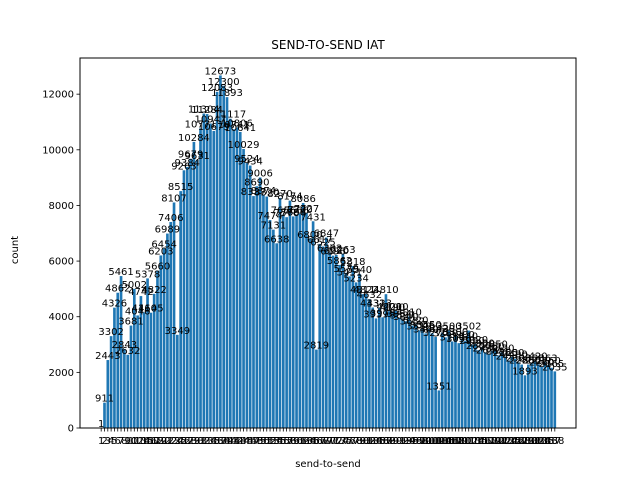  I want to click on bar-value-label: 3546, so click(422, 325).